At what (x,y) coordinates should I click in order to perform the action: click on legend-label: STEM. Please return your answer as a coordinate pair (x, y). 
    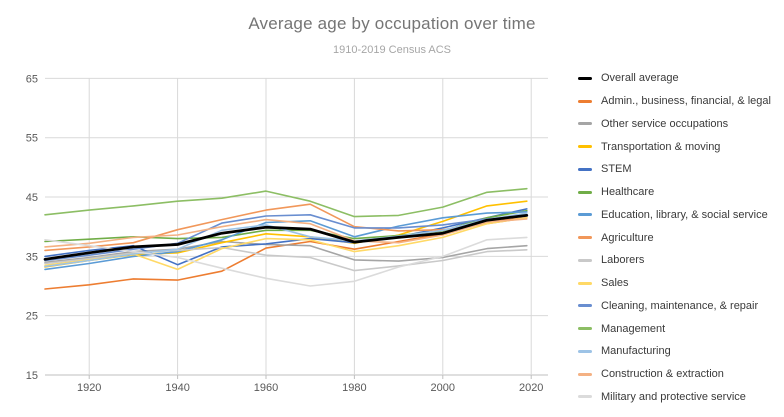
    Looking at the image, I should click on (616, 169).